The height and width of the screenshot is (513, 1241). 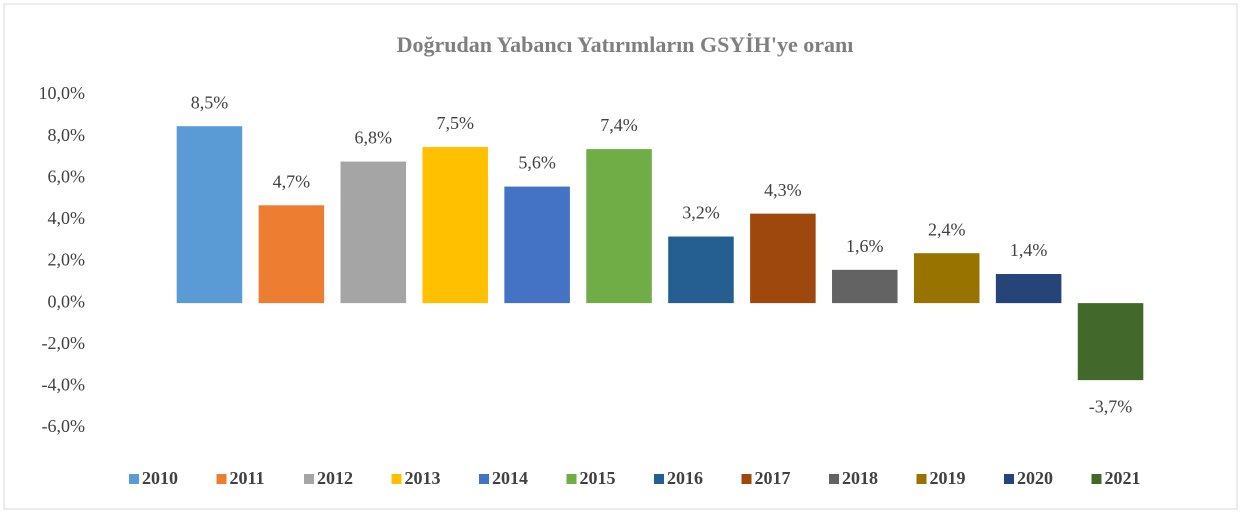 What do you see at coordinates (64, 343) in the screenshot?
I see `y-tick-label: -2,0%` at bounding box center [64, 343].